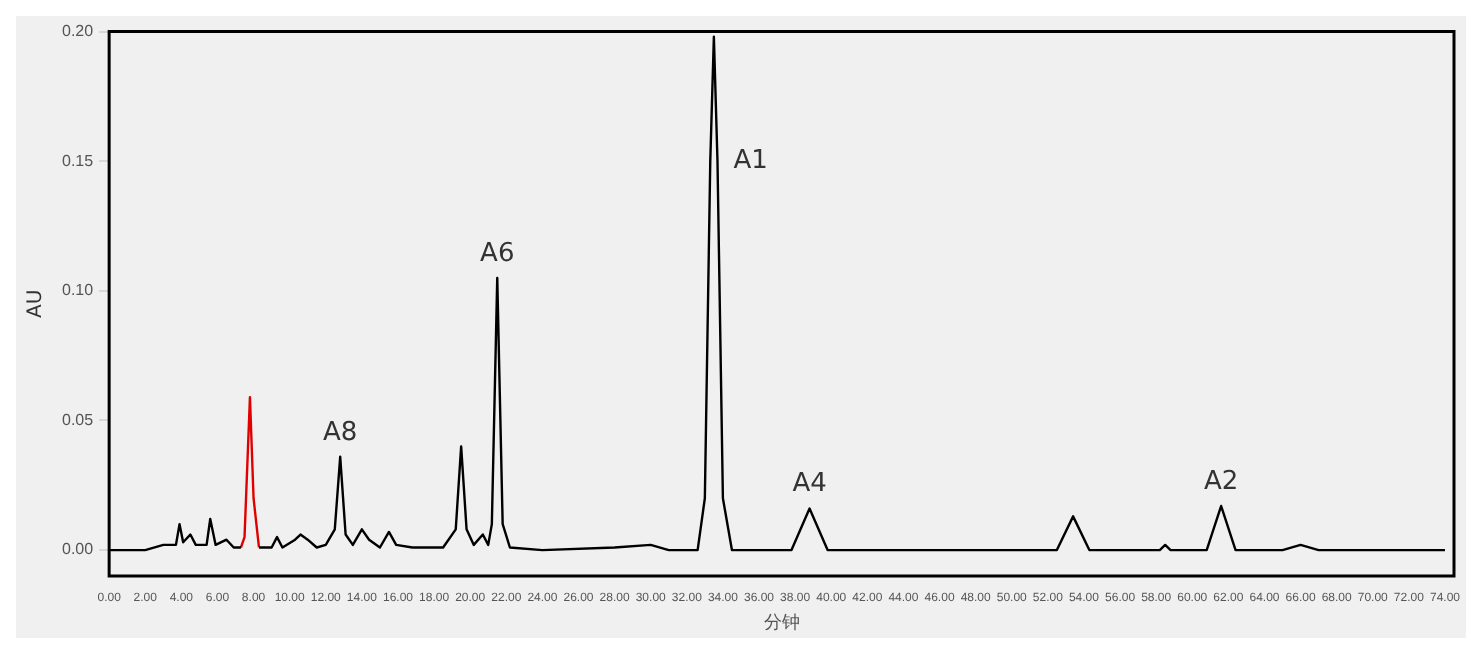 This screenshot has width=1482, height=654. What do you see at coordinates (36, 303) in the screenshot?
I see `y-axis-title: AU` at bounding box center [36, 303].